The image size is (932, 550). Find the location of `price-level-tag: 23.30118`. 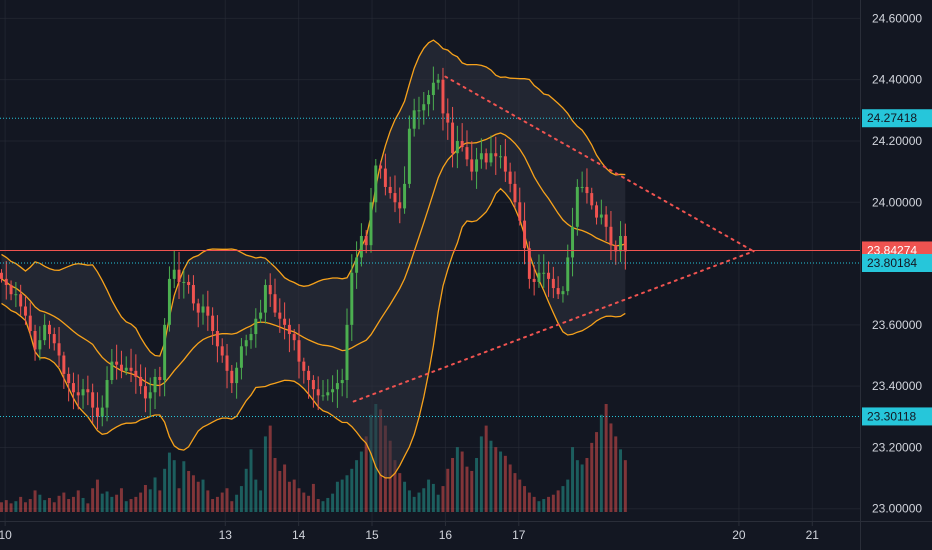

price-level-tag: 23.30118 is located at coordinates (897, 416).